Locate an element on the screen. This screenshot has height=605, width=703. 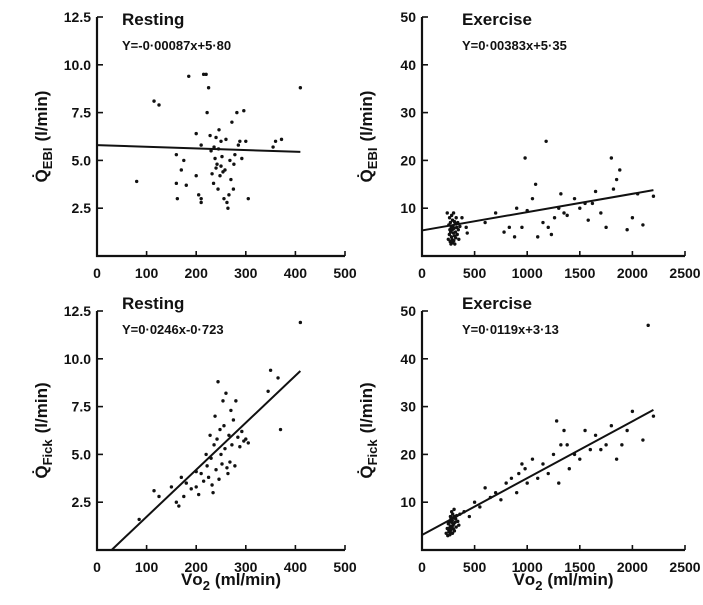
chart-title: Exercise is located at coordinates (497, 19).